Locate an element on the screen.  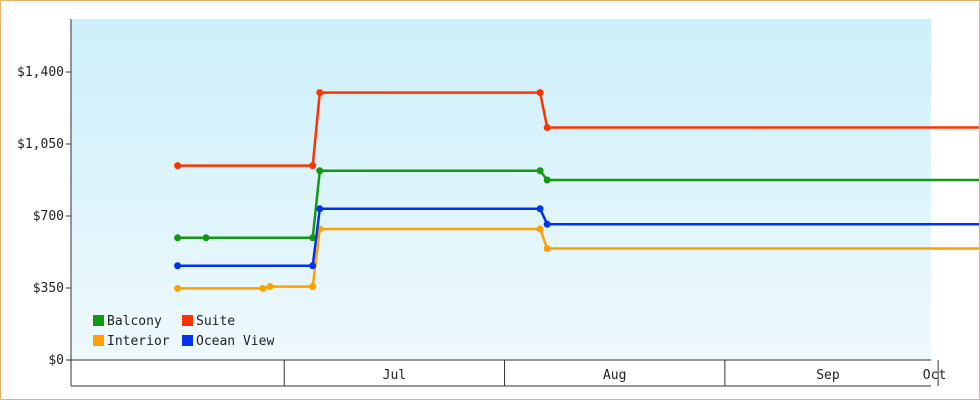
y-axis-ticks: $0 $350 $700 $1,050 $1,400 is located at coordinates (44, 216).